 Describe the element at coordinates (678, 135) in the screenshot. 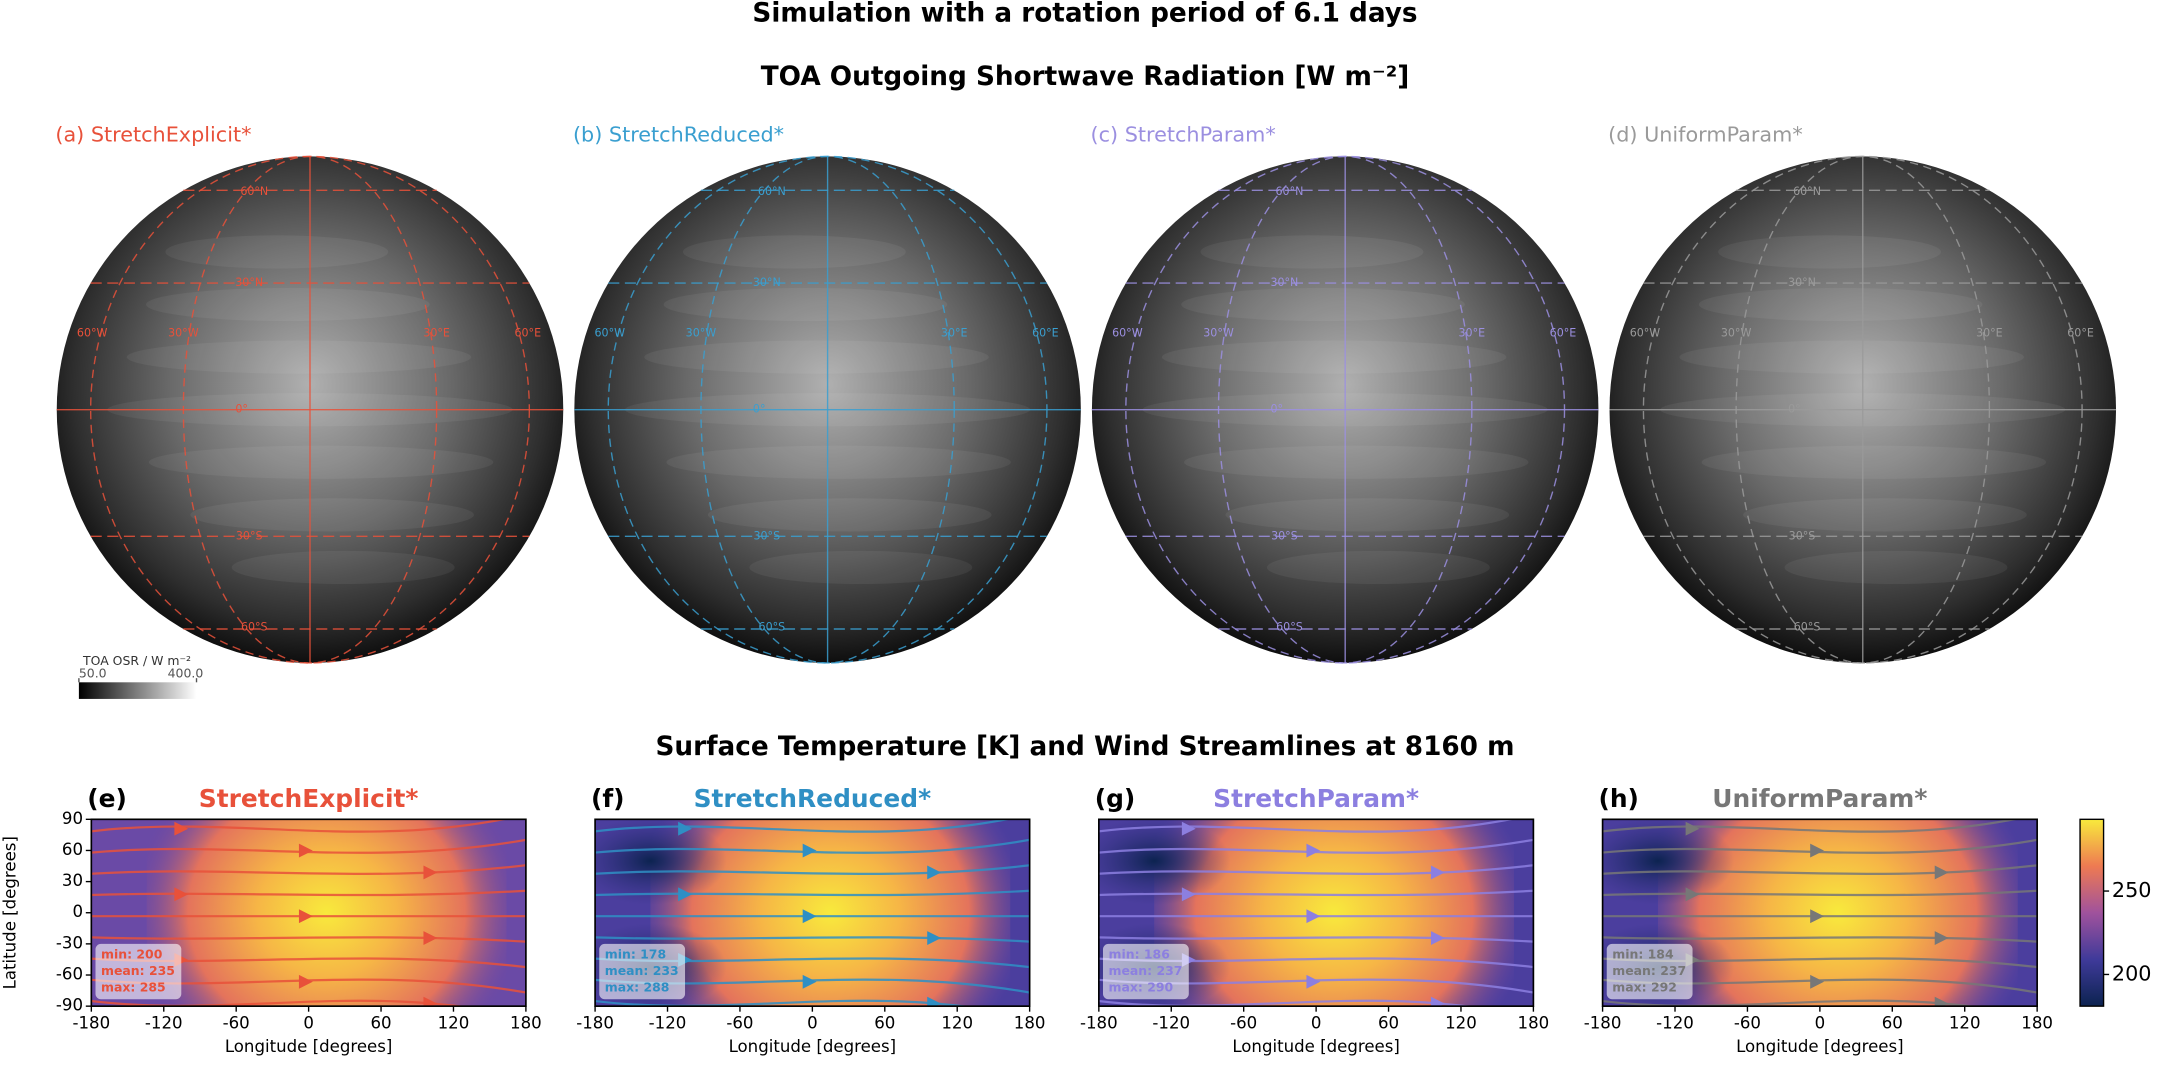

I see `globe-panel-label: (b) StretchReduced*` at that location.